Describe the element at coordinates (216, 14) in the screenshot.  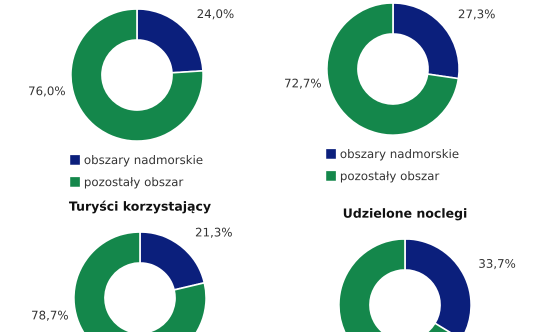
I see `data-label: 24,0%` at that location.